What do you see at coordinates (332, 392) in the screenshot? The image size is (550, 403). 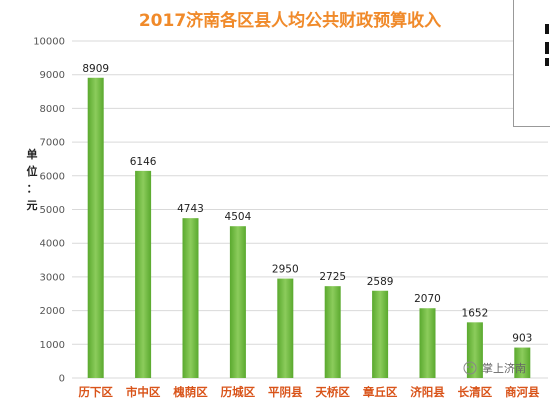 I see `category-label: 天桥区` at bounding box center [332, 392].